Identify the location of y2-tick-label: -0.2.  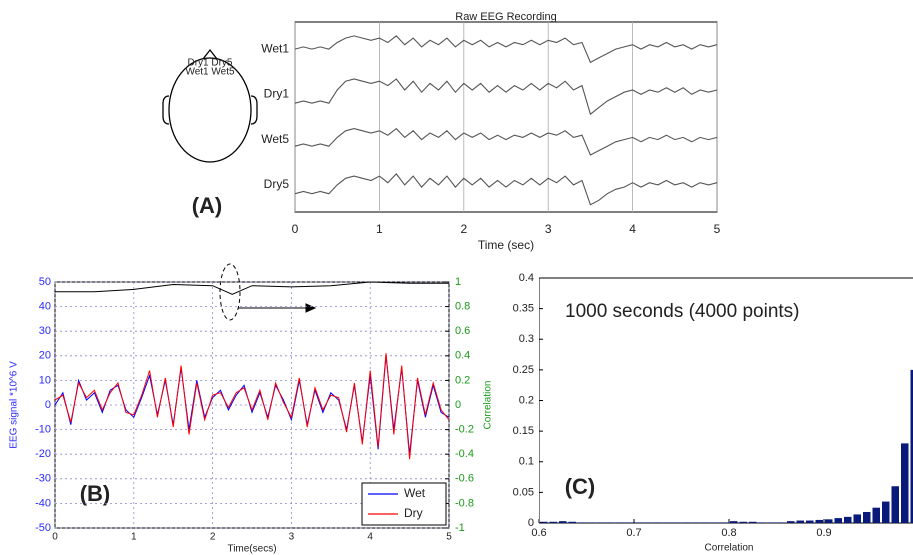
(464, 430).